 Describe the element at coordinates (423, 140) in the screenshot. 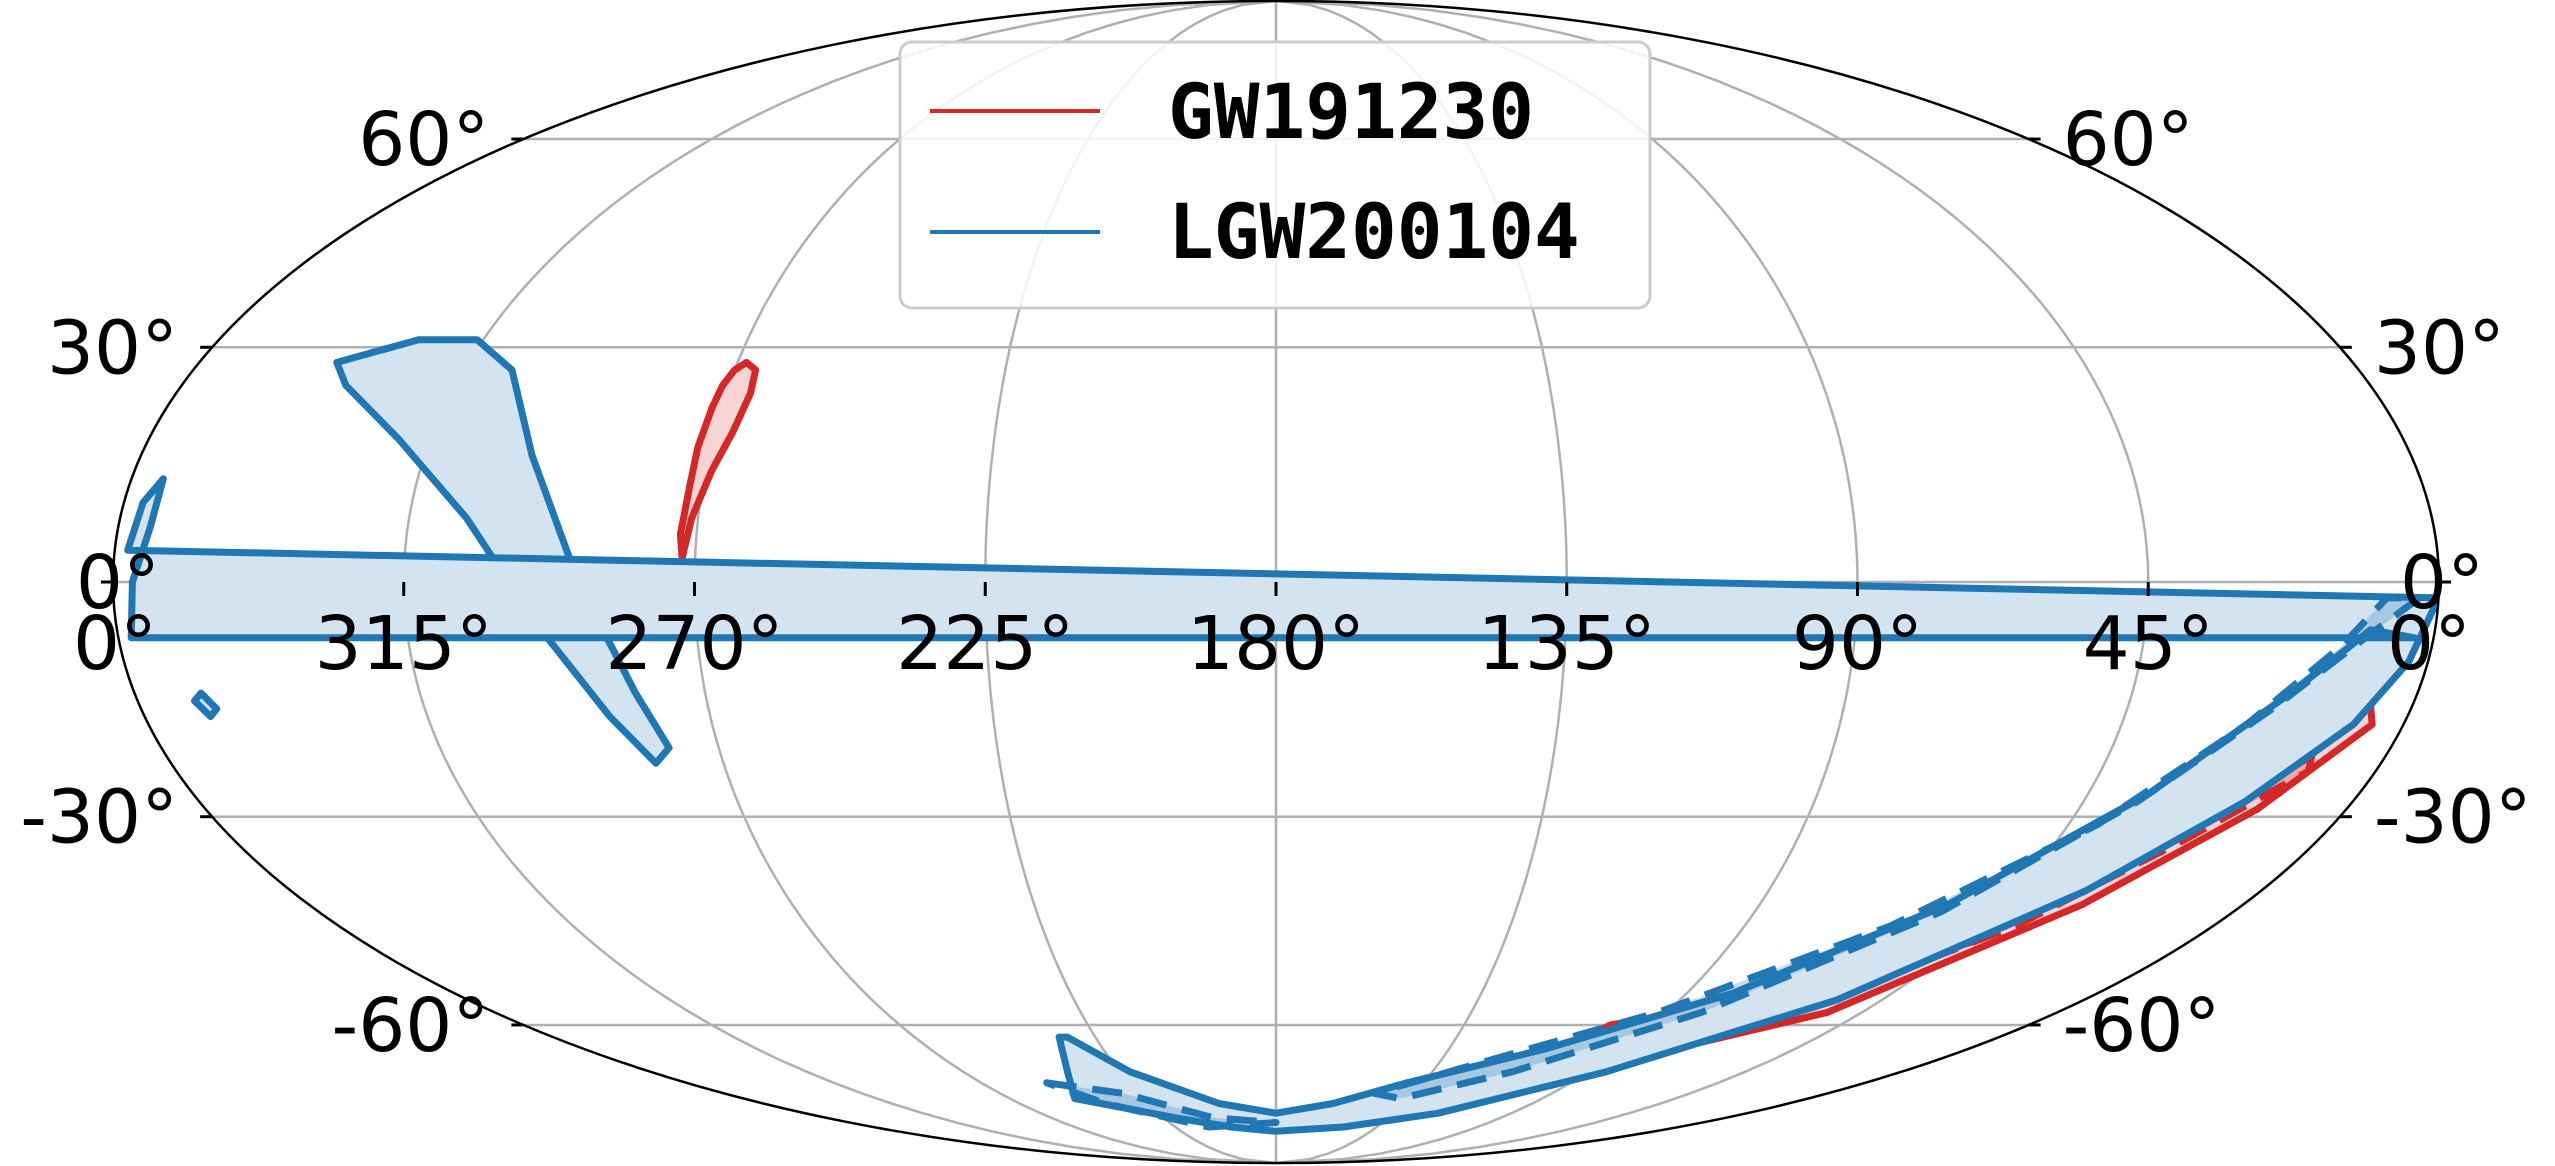

I see `lat-tick-label-left: 60°` at that location.